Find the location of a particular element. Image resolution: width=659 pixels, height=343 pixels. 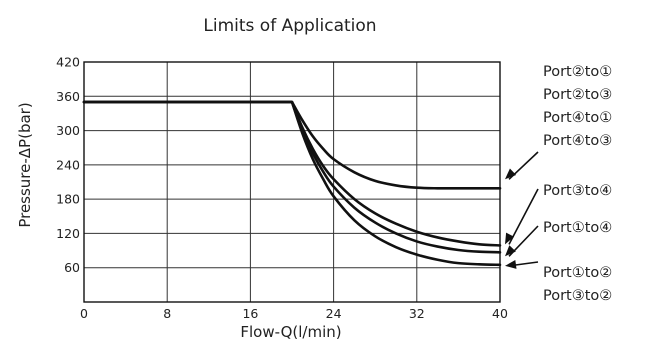

legend-entry-0-0: Port②to① is located at coordinates (577, 72).